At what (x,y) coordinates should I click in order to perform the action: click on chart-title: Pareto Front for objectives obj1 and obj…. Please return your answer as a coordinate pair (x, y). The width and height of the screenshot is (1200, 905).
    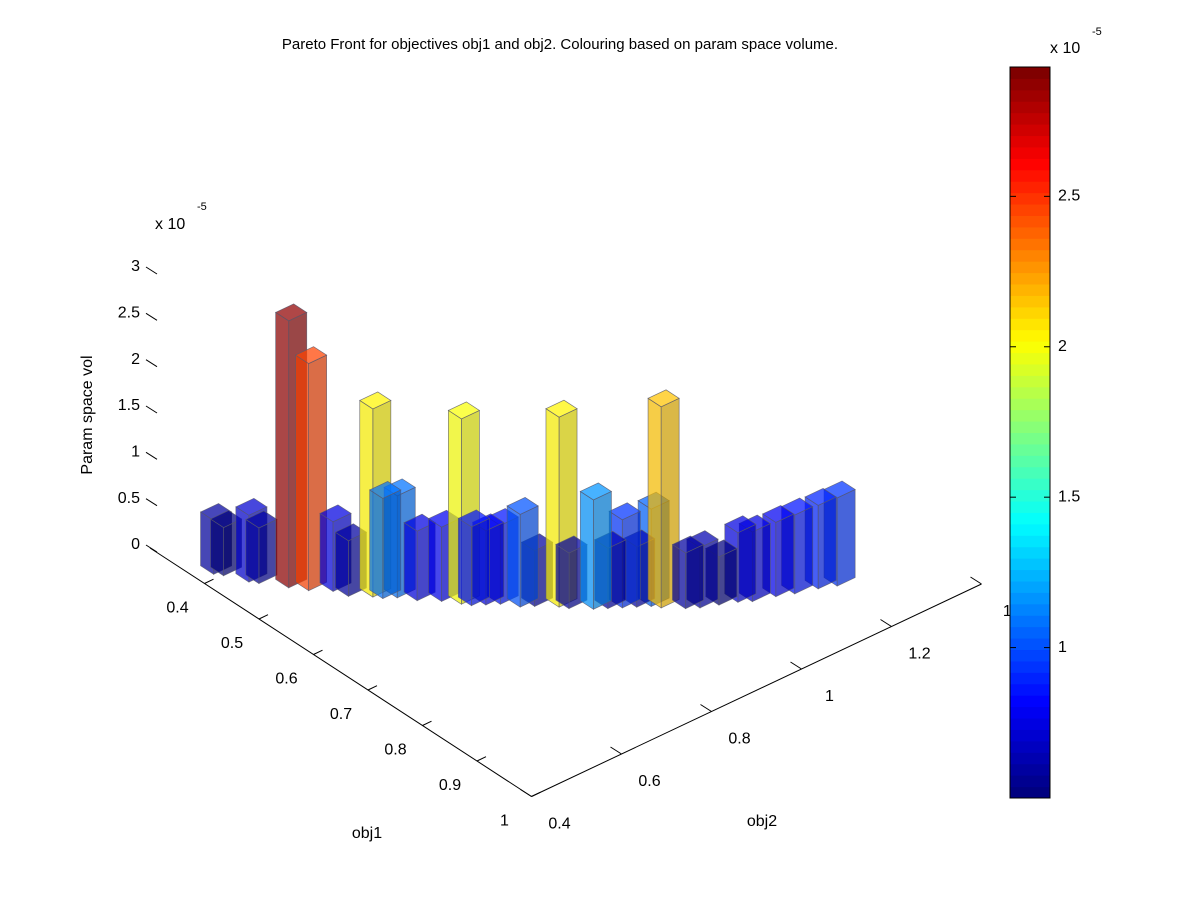
    Looking at the image, I should click on (560, 44).